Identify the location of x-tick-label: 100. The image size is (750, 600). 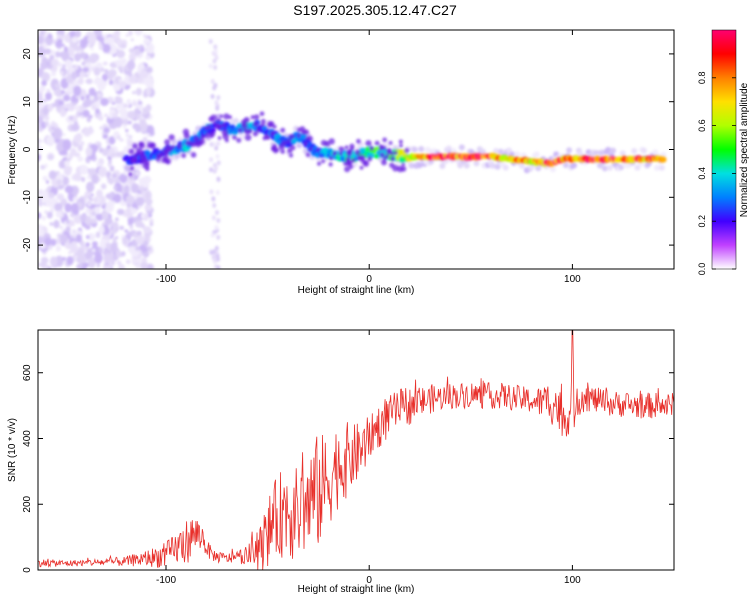
(572, 580).